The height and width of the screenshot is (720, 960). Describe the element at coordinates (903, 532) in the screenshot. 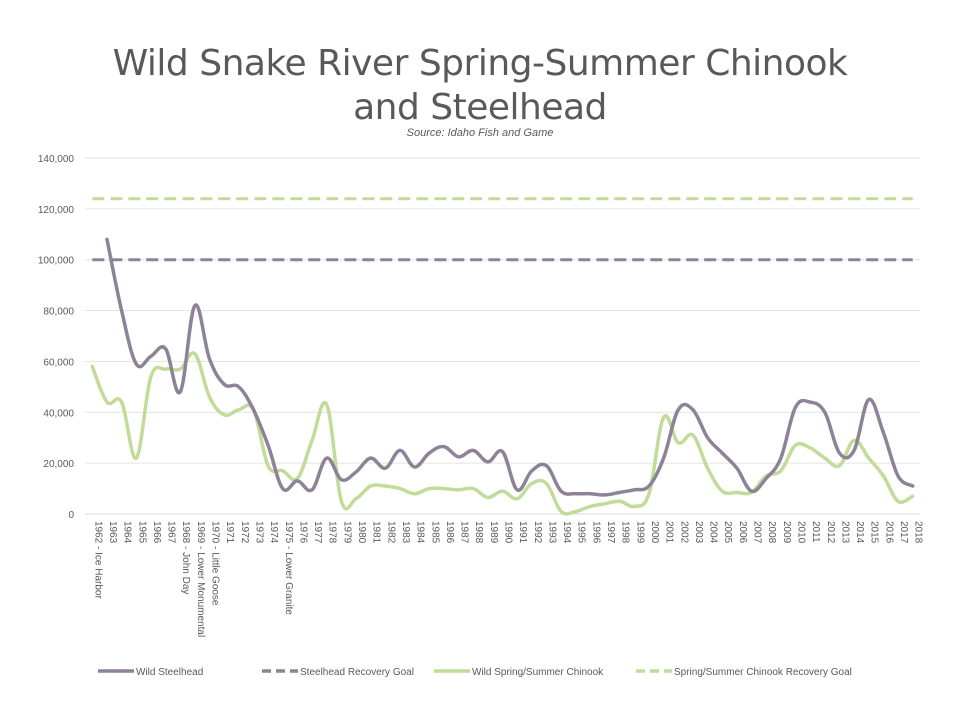

I see `x-tick-label: 2017` at that location.